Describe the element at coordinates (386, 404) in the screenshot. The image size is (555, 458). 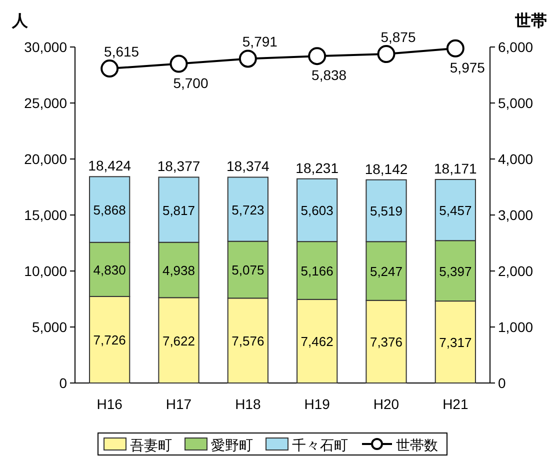
I see `x-tick-label: H20` at that location.